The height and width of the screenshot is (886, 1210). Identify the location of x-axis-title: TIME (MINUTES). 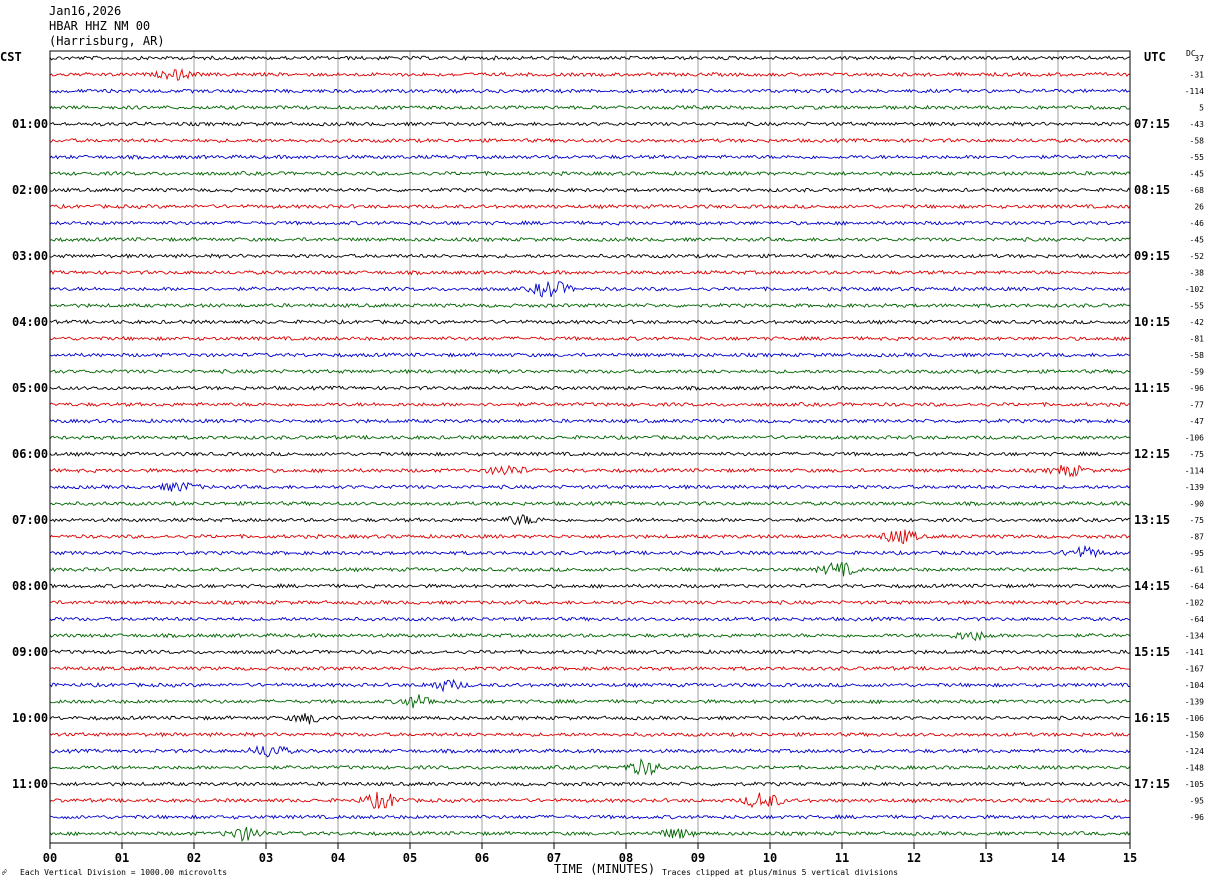
(604, 869).